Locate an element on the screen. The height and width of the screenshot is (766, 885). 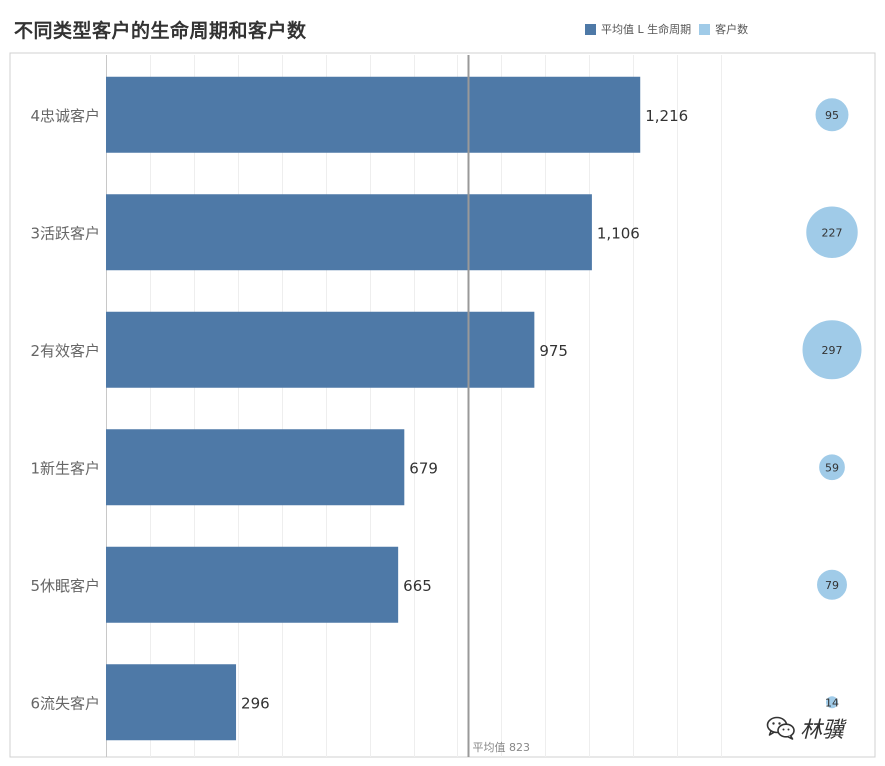
bubble-value-label: 59 is located at coordinates (832, 467).